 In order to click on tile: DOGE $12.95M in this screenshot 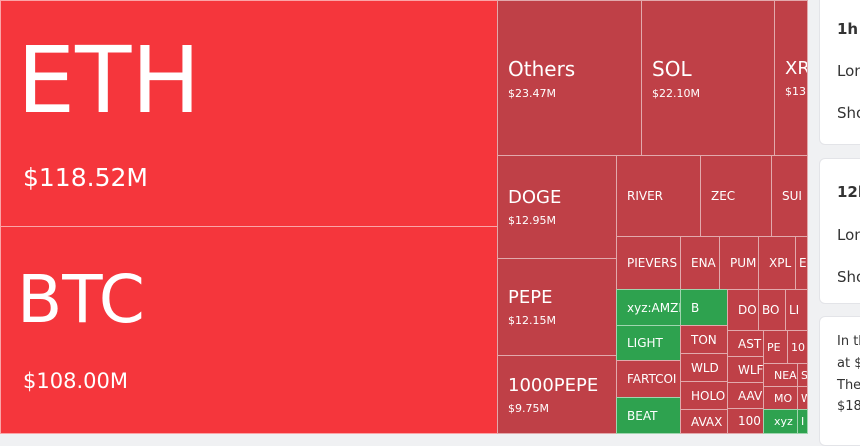, I will do `click(557, 207)`.